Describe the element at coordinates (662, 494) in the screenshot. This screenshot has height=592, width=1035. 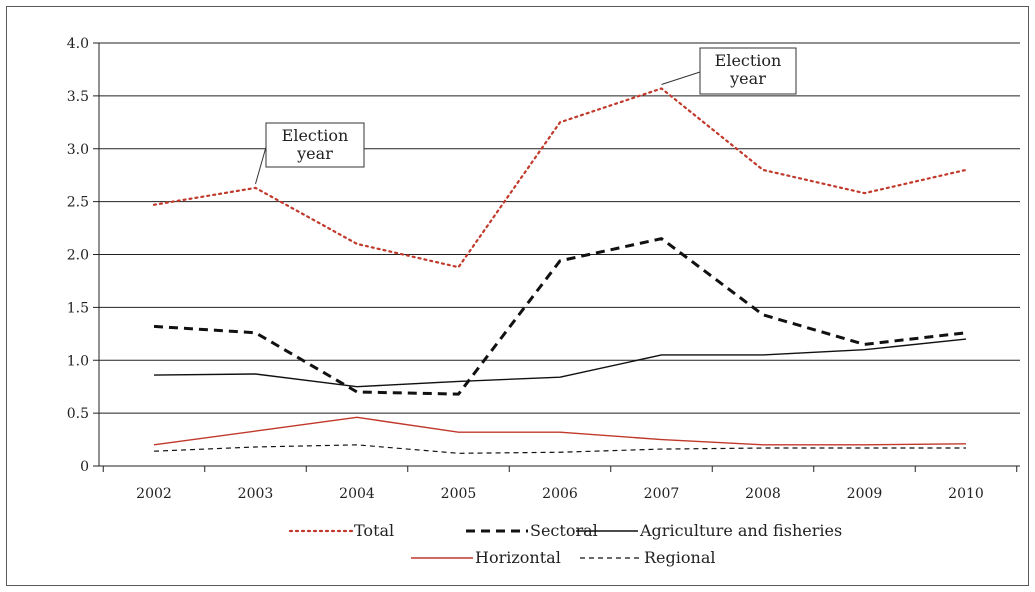
I see `x-tick-label-2007: 2007` at that location.